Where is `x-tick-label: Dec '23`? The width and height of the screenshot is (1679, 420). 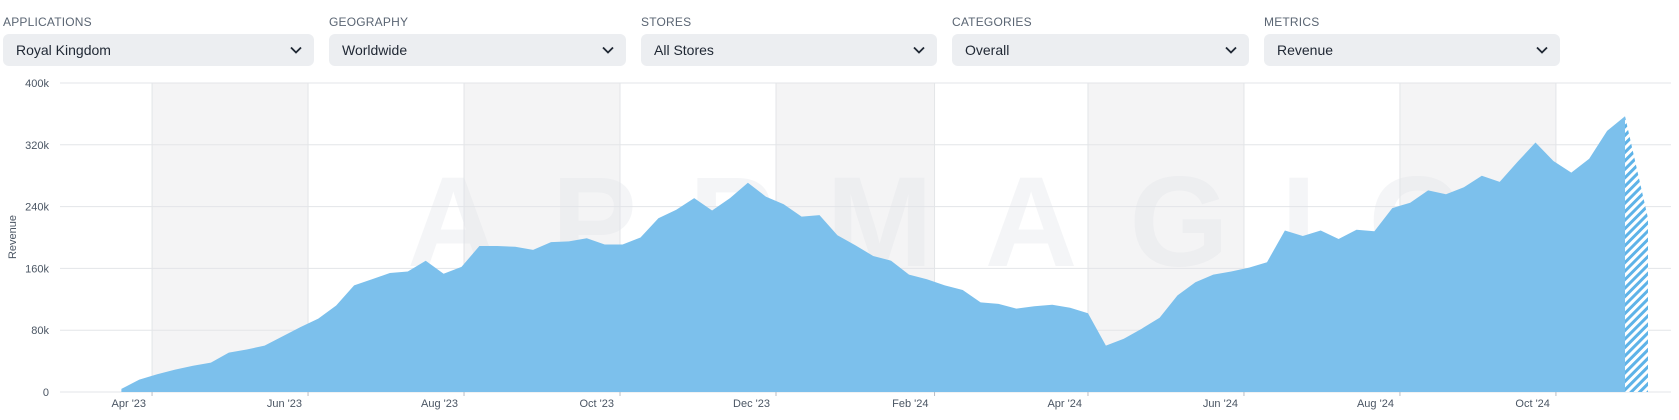
x-tick-label: Dec '23 is located at coordinates (751, 404).